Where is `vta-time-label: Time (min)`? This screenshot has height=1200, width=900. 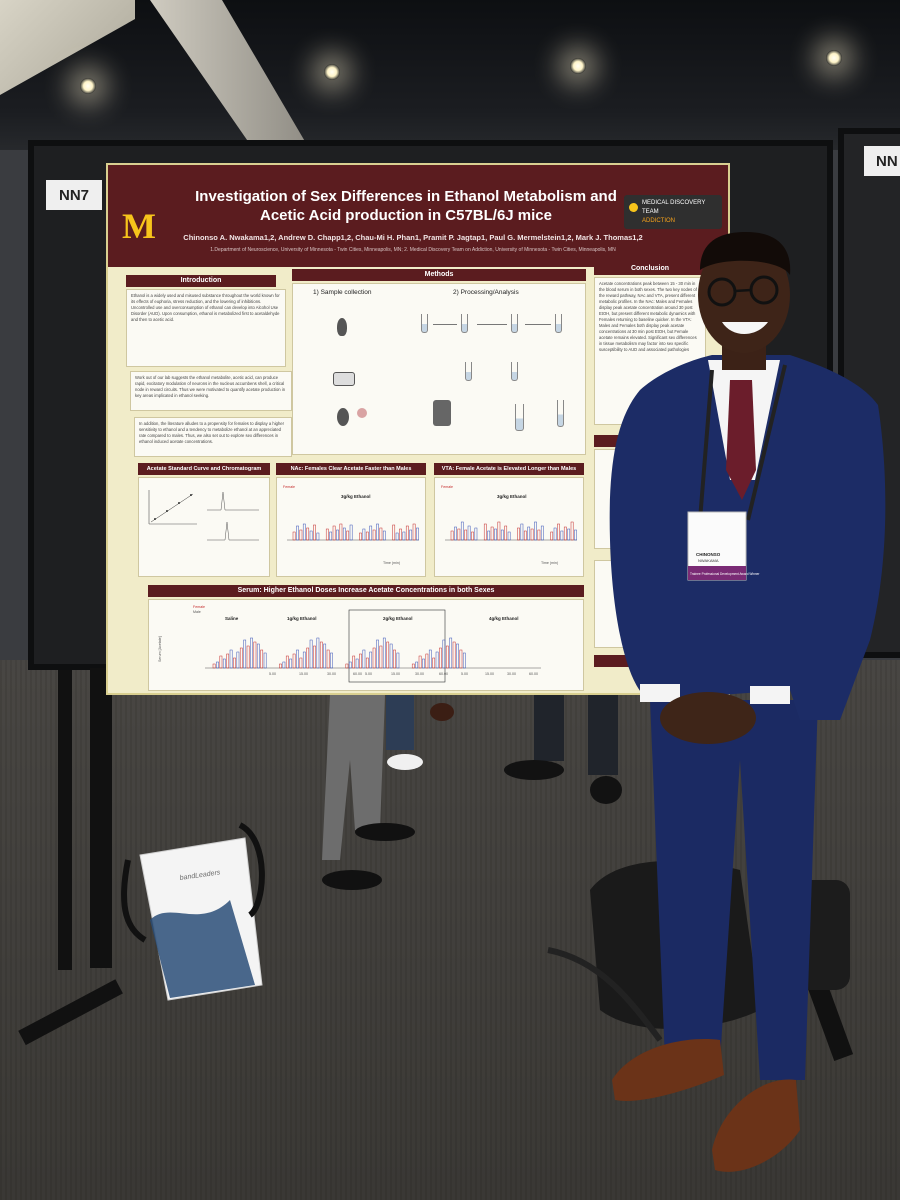
vta-time-label: Time (min) is located at coordinates (549, 563).